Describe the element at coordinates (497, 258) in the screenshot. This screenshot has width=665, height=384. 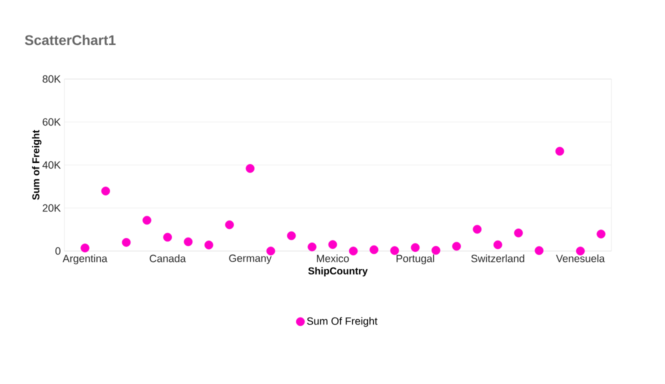
I see `x-tick-label: Switzerland` at that location.